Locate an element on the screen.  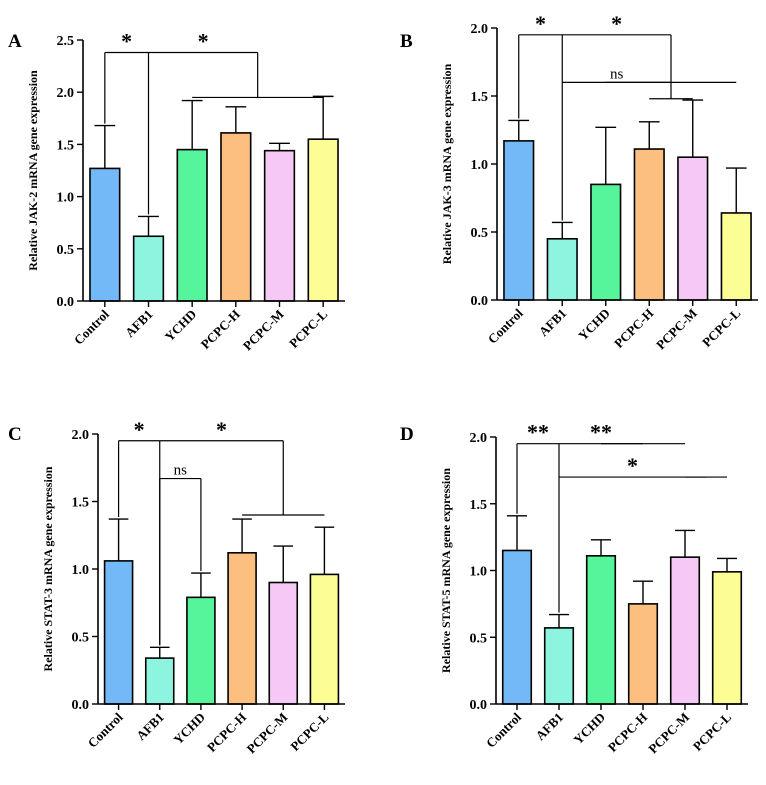
panel-letter: B is located at coordinates (406, 41).